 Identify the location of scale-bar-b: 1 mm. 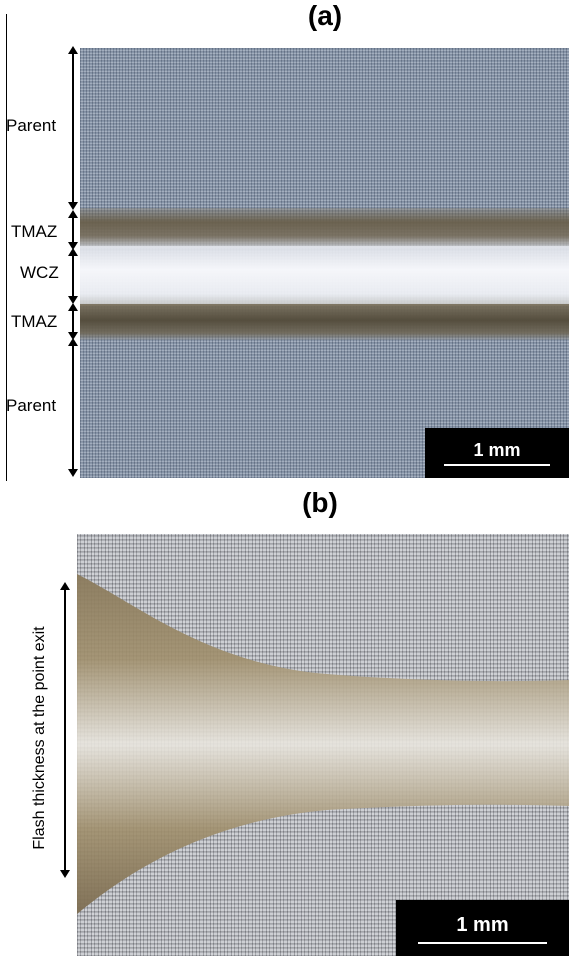
(482, 928).